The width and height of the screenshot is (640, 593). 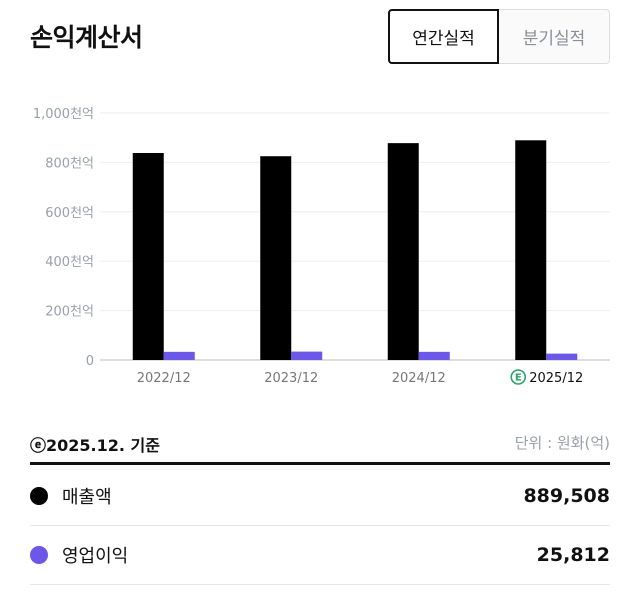 What do you see at coordinates (164, 378) in the screenshot?
I see `x-tick-label: 2022/12` at bounding box center [164, 378].